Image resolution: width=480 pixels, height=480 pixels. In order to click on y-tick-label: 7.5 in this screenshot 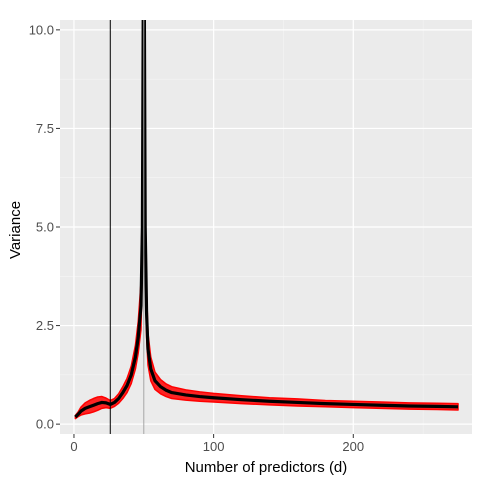, I will do `click(45, 128)`.